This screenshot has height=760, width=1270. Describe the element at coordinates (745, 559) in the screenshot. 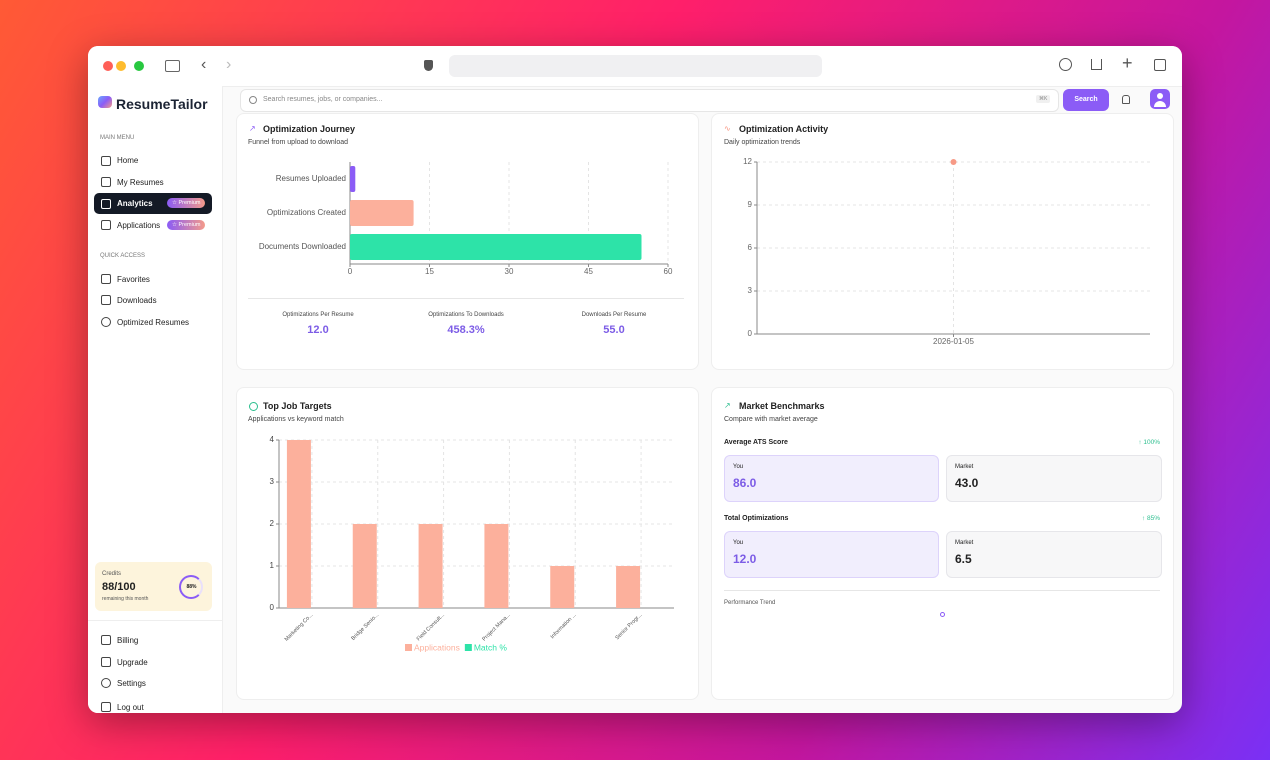

I see `box-value: 12.0` at that location.